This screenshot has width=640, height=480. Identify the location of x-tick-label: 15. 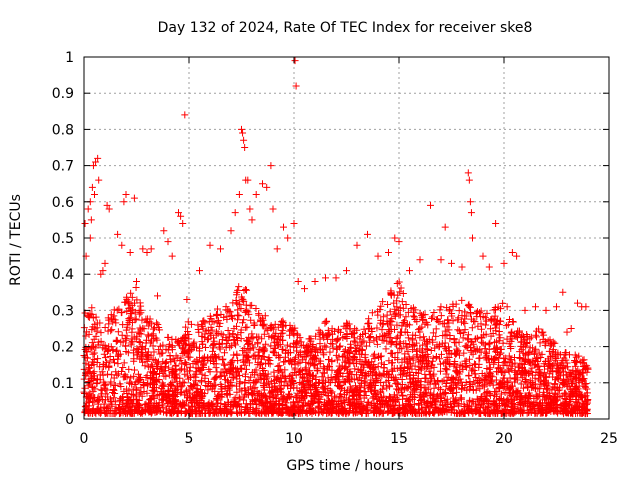
(399, 439).